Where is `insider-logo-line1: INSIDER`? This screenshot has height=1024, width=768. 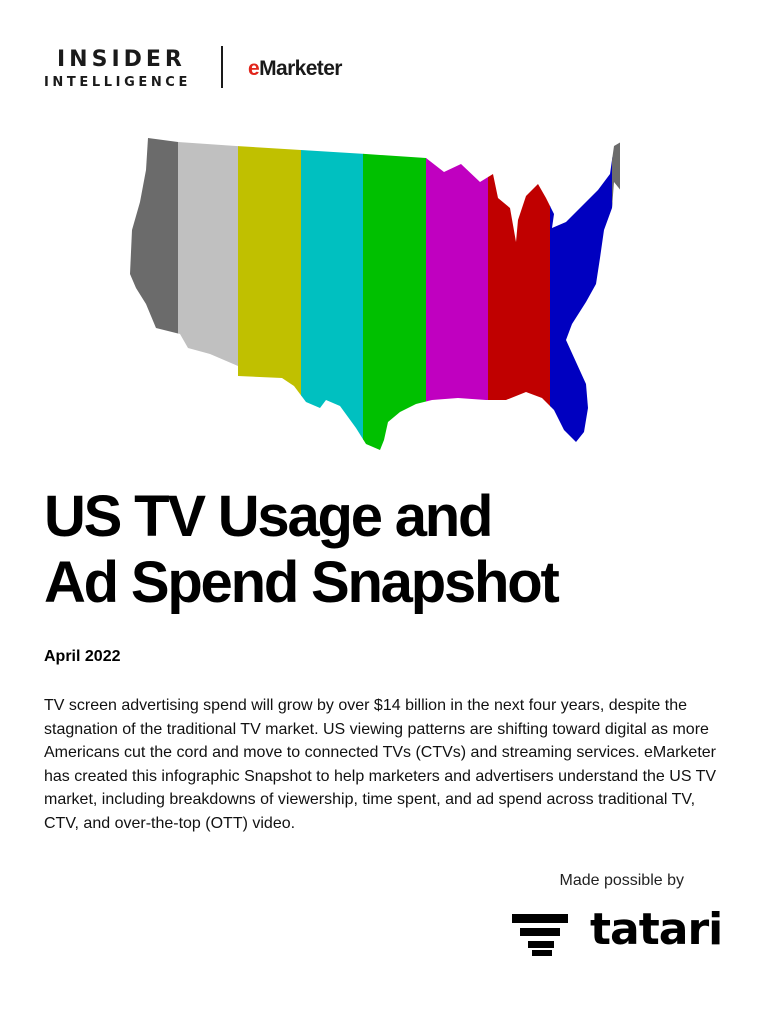 insider-logo-line1: INSIDER is located at coordinates (121, 59).